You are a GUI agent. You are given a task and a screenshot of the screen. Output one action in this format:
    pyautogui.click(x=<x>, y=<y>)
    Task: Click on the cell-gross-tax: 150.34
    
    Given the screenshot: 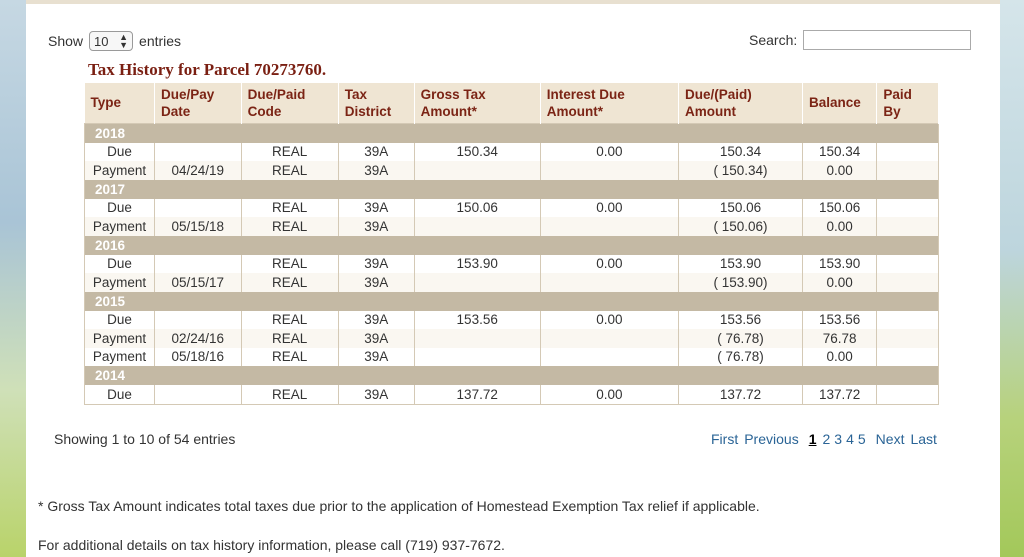 What is the action you would take?
    pyautogui.click(x=477, y=151)
    